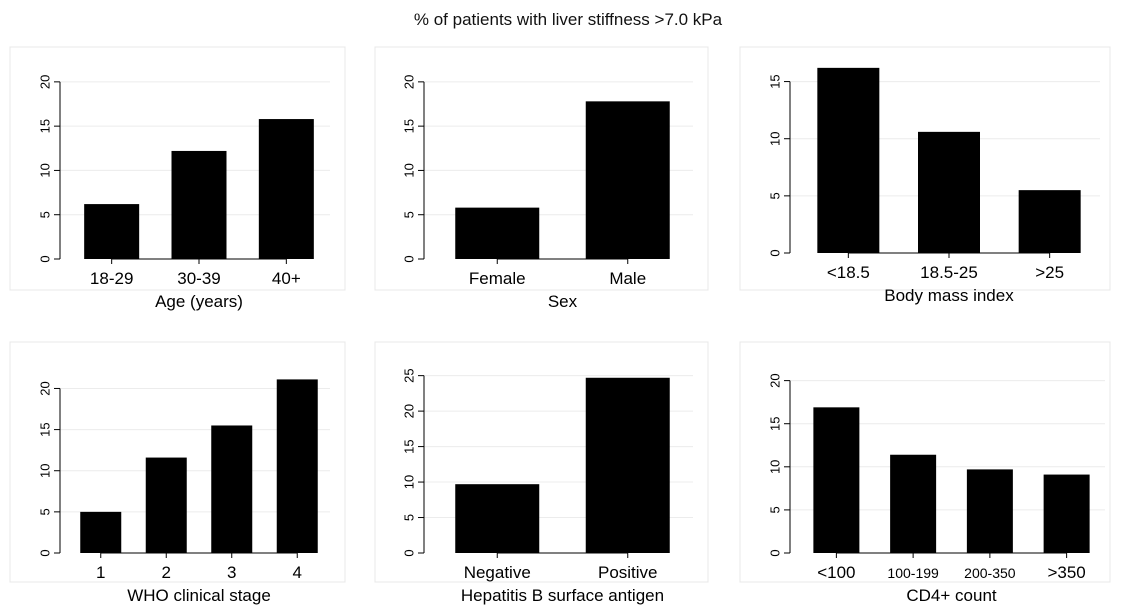 The image size is (1121, 612). I want to click on x-axis-title: WHO clinical stage, so click(199, 595).